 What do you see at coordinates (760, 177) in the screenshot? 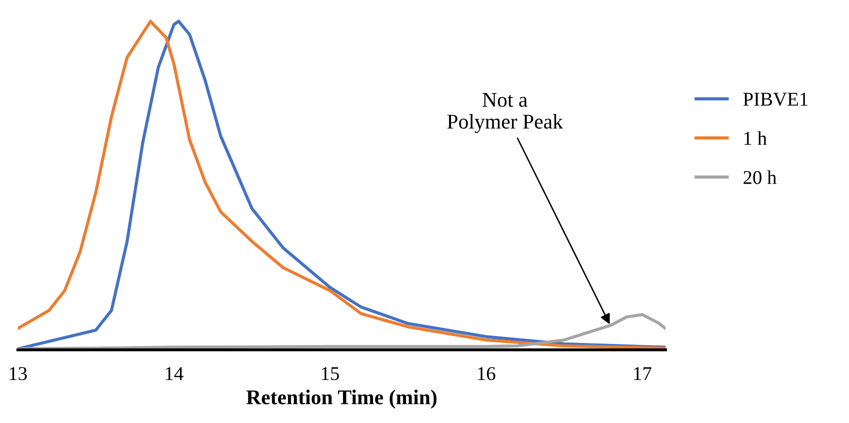
I see `legend-label: 20 h` at bounding box center [760, 177].